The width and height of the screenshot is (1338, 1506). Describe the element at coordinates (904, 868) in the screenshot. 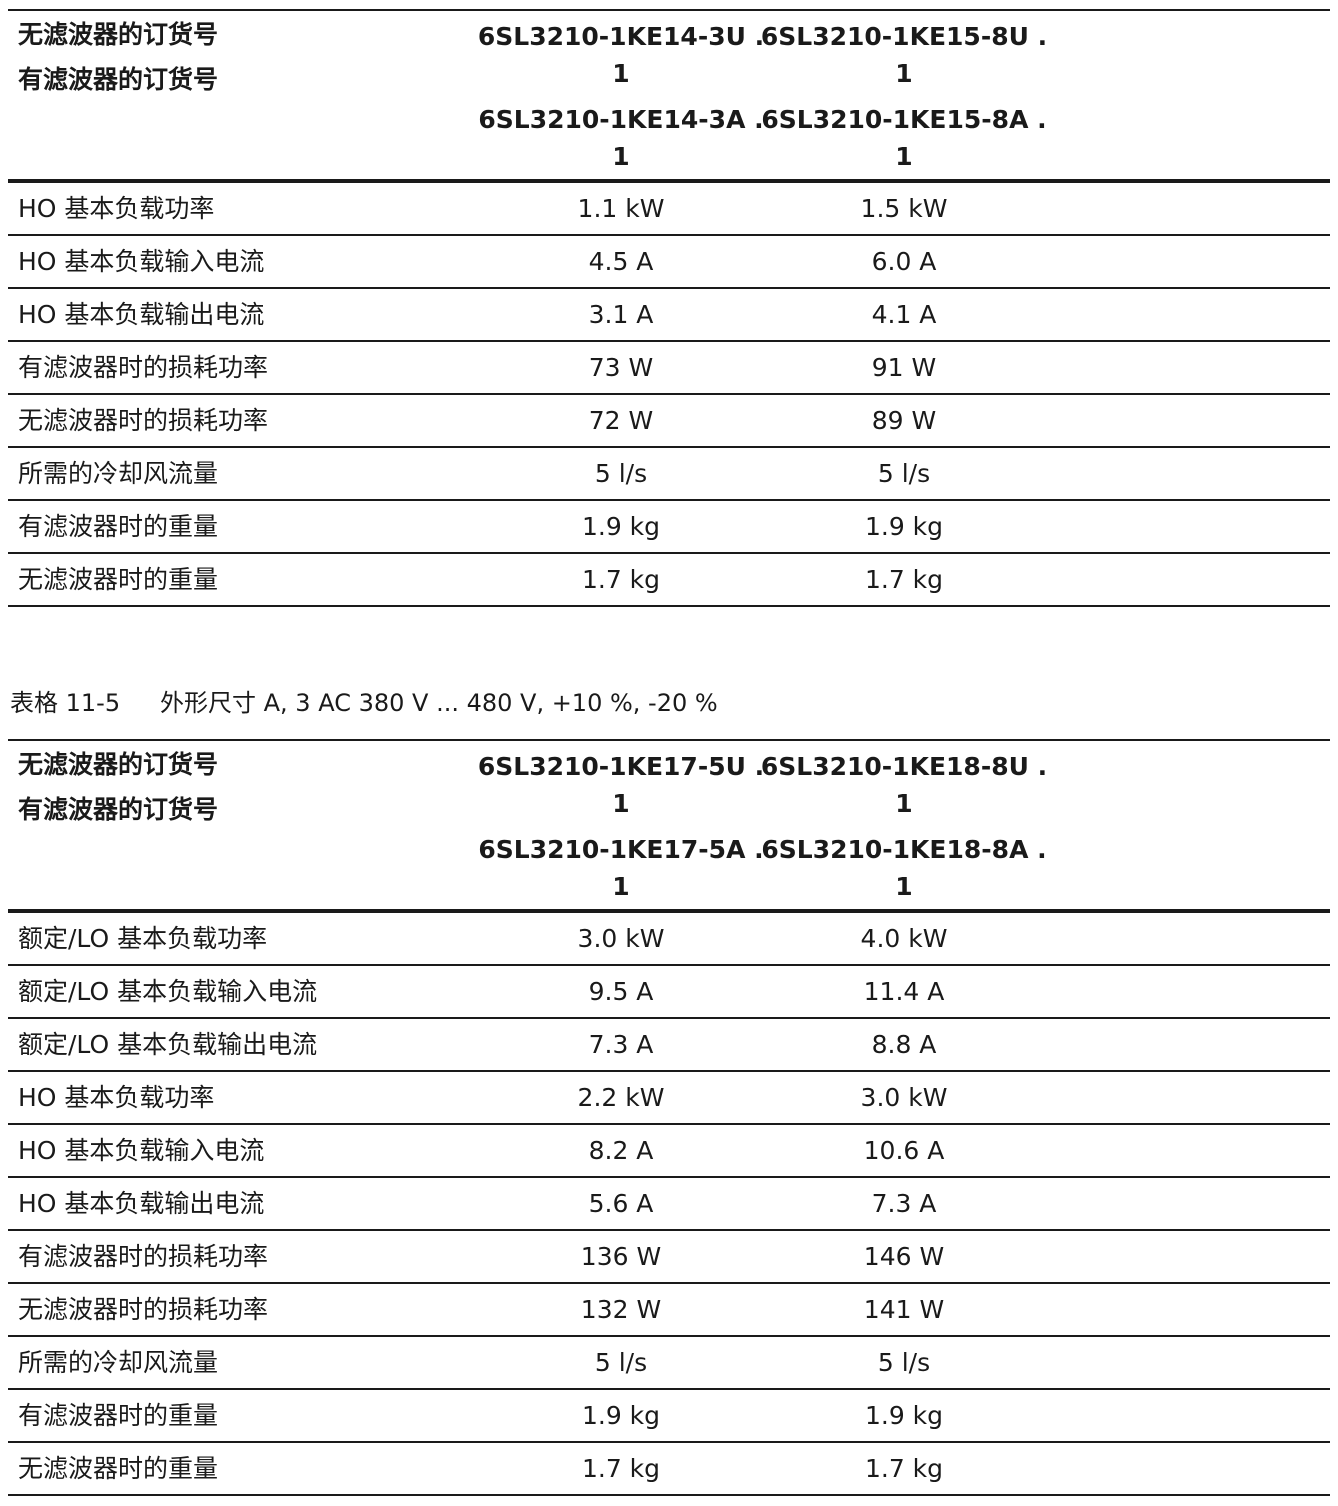

I see `order-no-col2-with-filter: 6SL3210-1KE18-8A . 1` at that location.